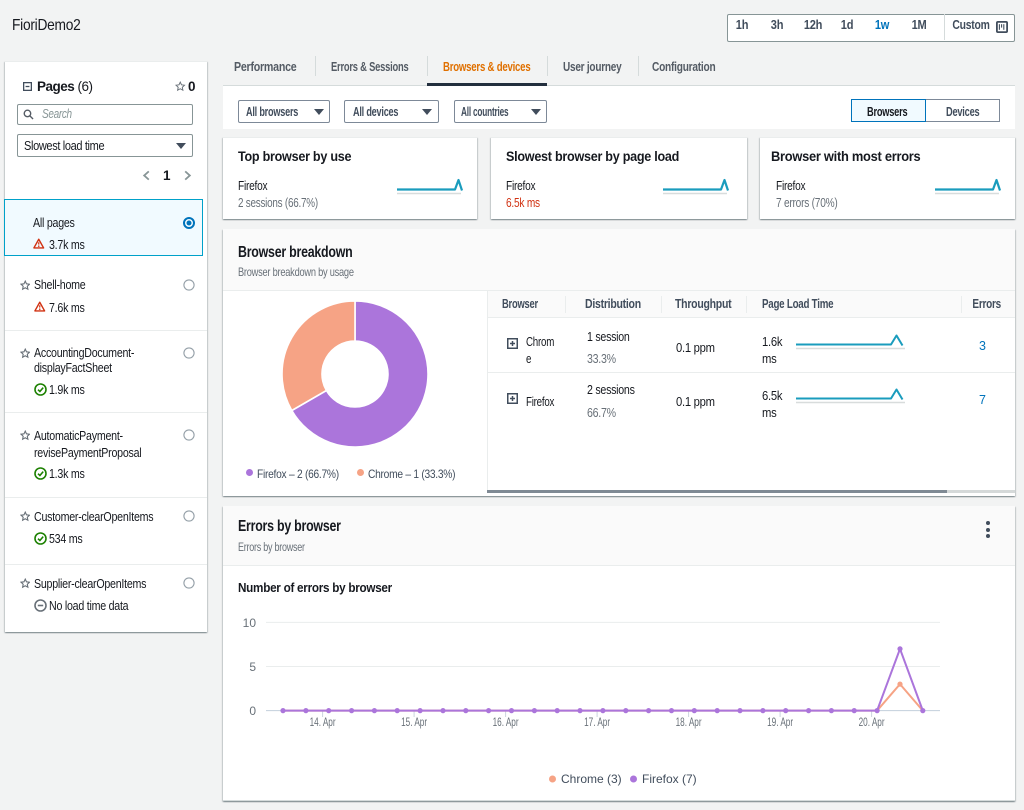  Describe the element at coordinates (689, 722) in the screenshot. I see `svg-text: 18. Apr` at that location.